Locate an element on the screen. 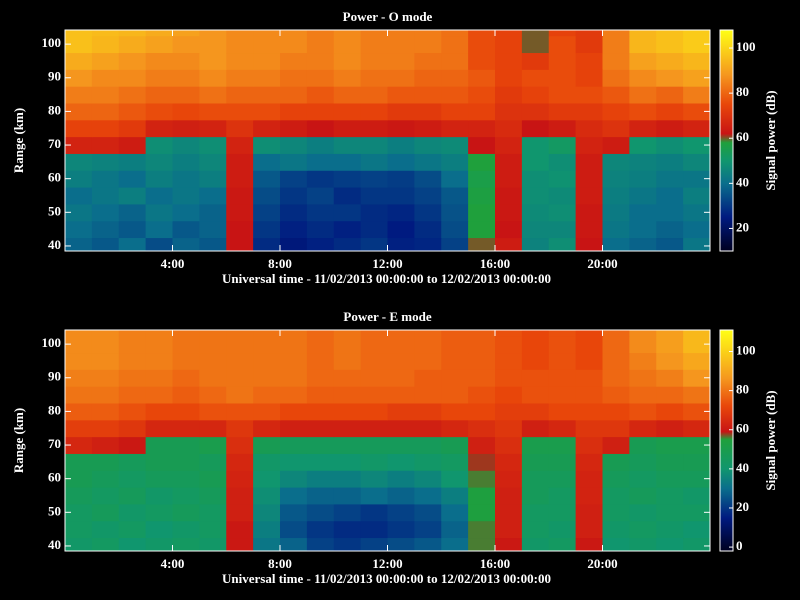  colorbar-tick-label: 40 is located at coordinates (742, 181).